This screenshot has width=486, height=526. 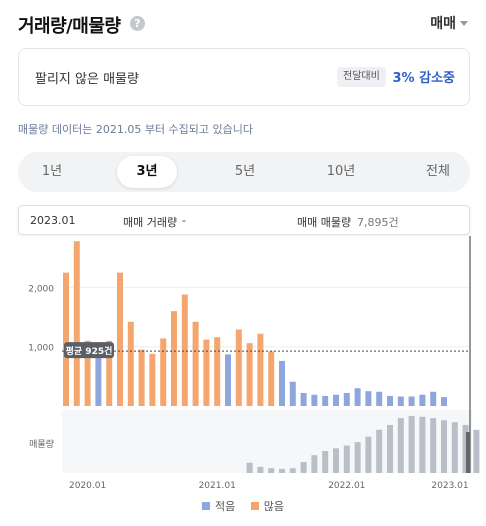 What do you see at coordinates (217, 486) in the screenshot?
I see `x-tick-label: 2021.01` at bounding box center [217, 486].